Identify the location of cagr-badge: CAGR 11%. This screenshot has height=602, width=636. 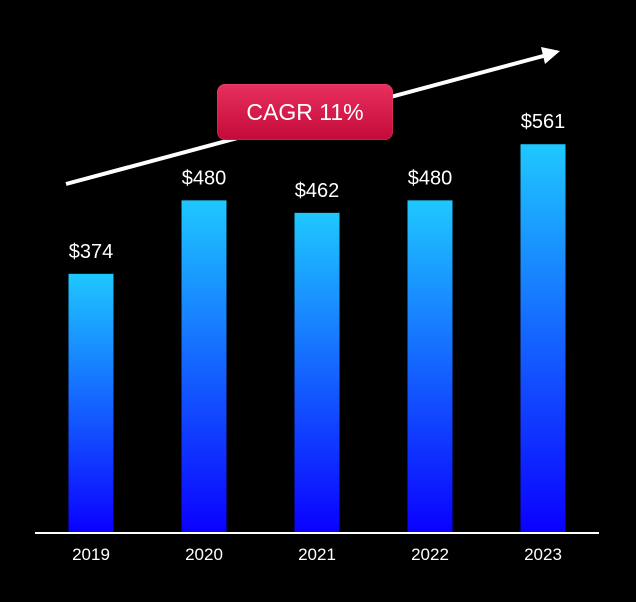
(305, 112).